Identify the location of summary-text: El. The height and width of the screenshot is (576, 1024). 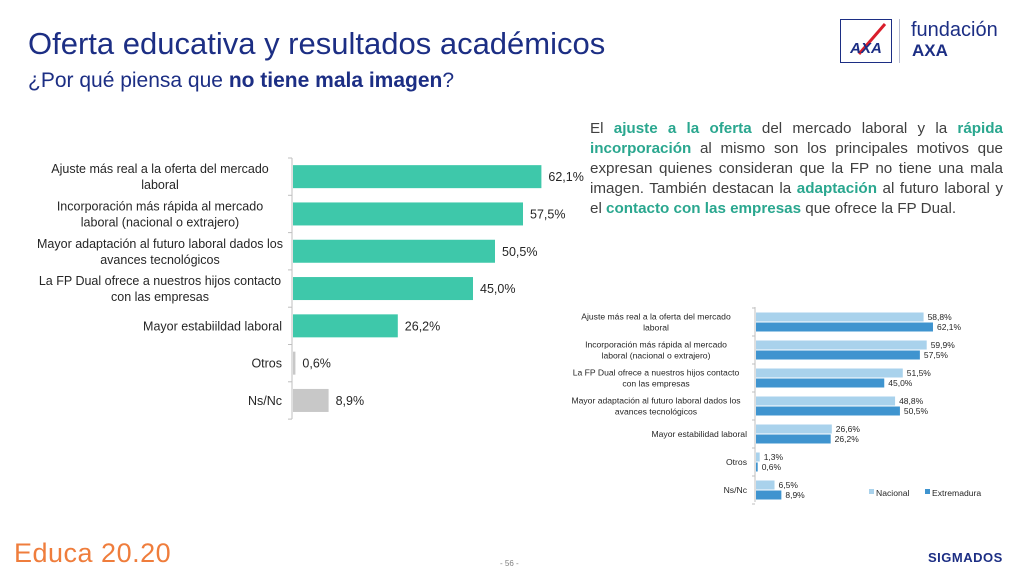
(602, 128).